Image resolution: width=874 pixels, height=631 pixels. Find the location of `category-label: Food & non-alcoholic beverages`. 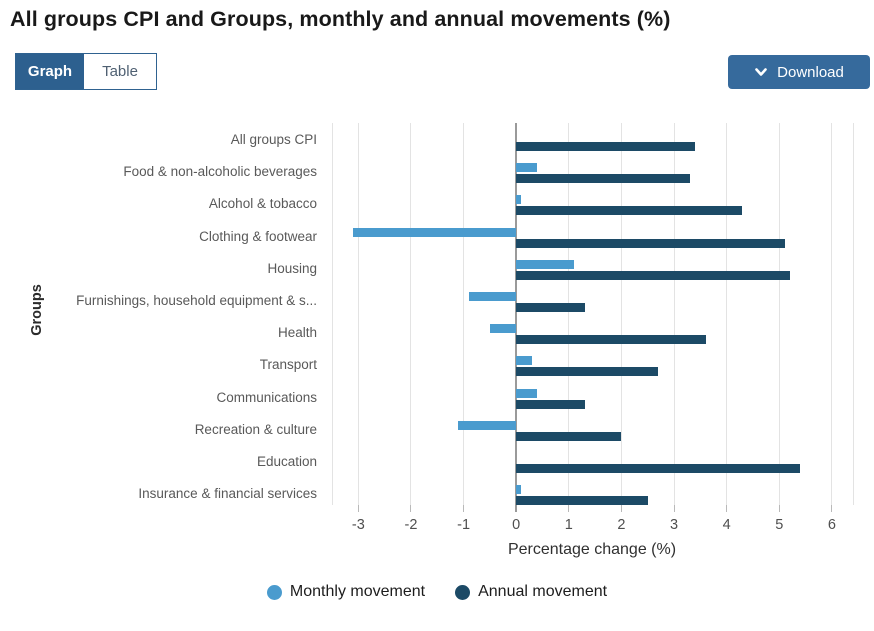

category-label: Food & non-alcoholic beverages is located at coordinates (220, 172).